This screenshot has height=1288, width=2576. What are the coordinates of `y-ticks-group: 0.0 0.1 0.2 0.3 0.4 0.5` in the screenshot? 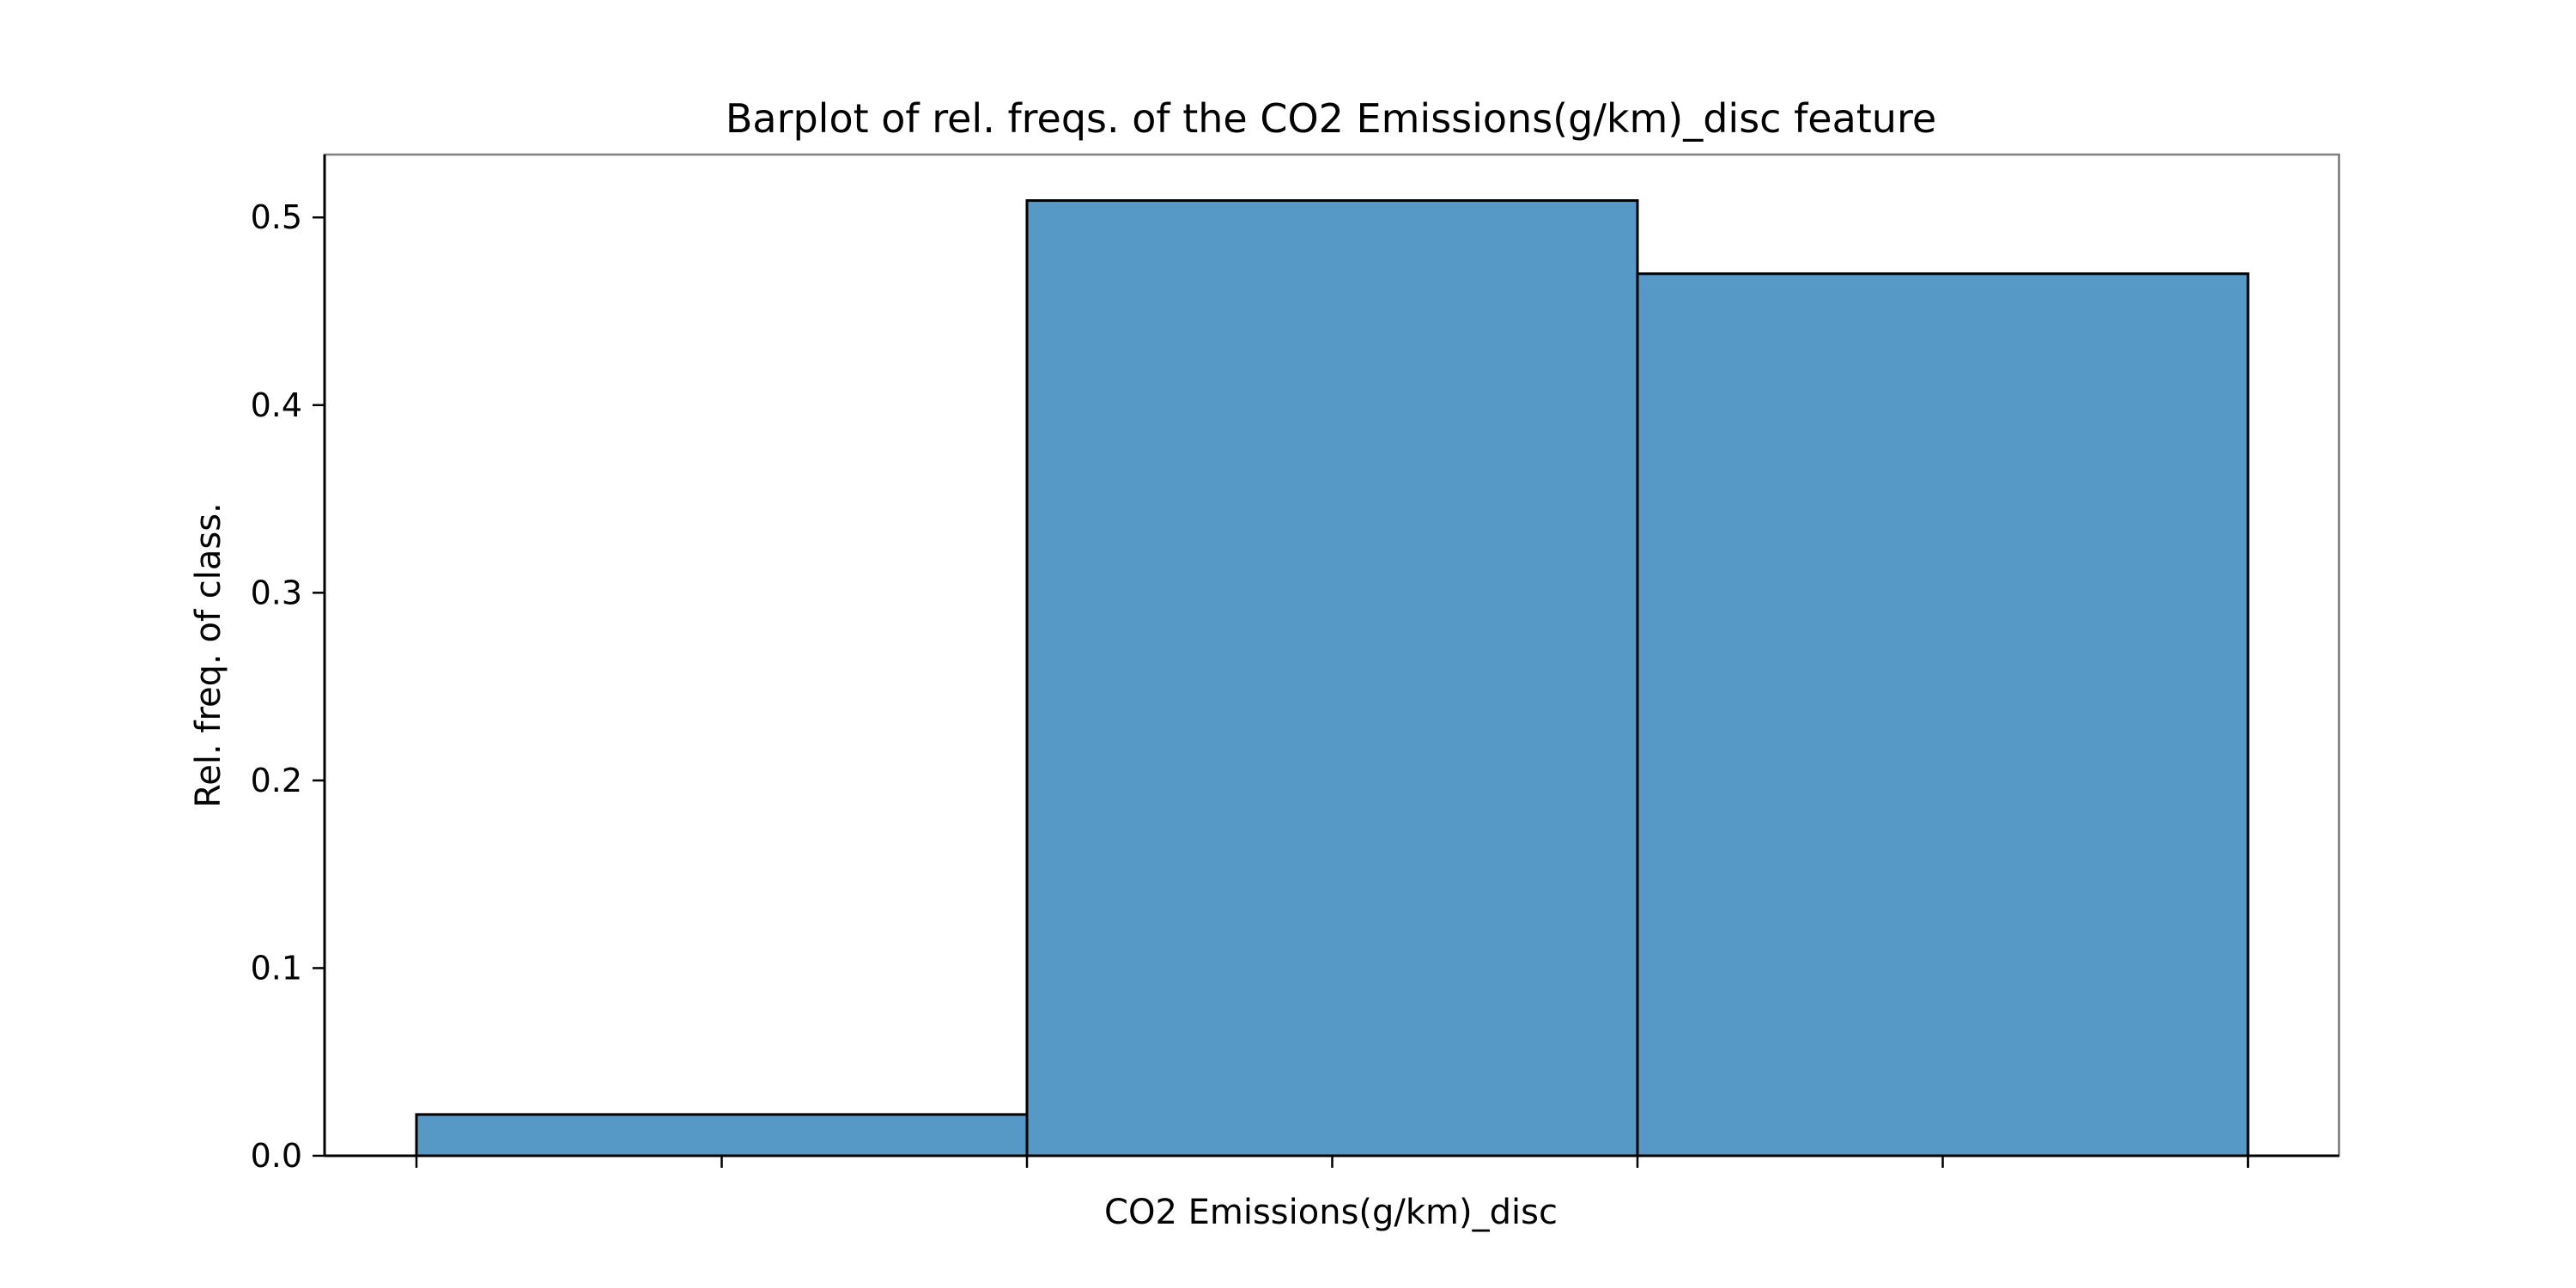 It's located at (288, 686).